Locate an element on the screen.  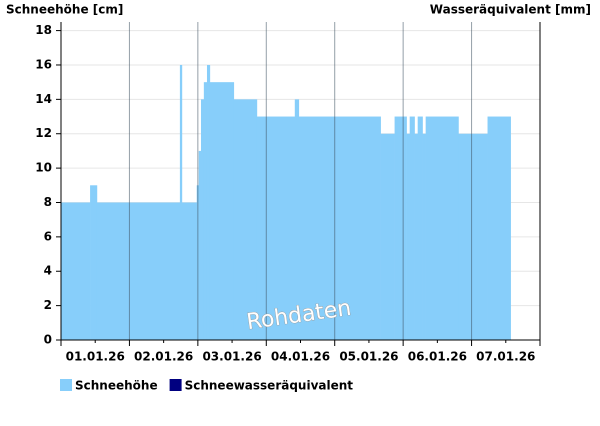
y-tick-label: 0 is located at coordinates (48, 340).